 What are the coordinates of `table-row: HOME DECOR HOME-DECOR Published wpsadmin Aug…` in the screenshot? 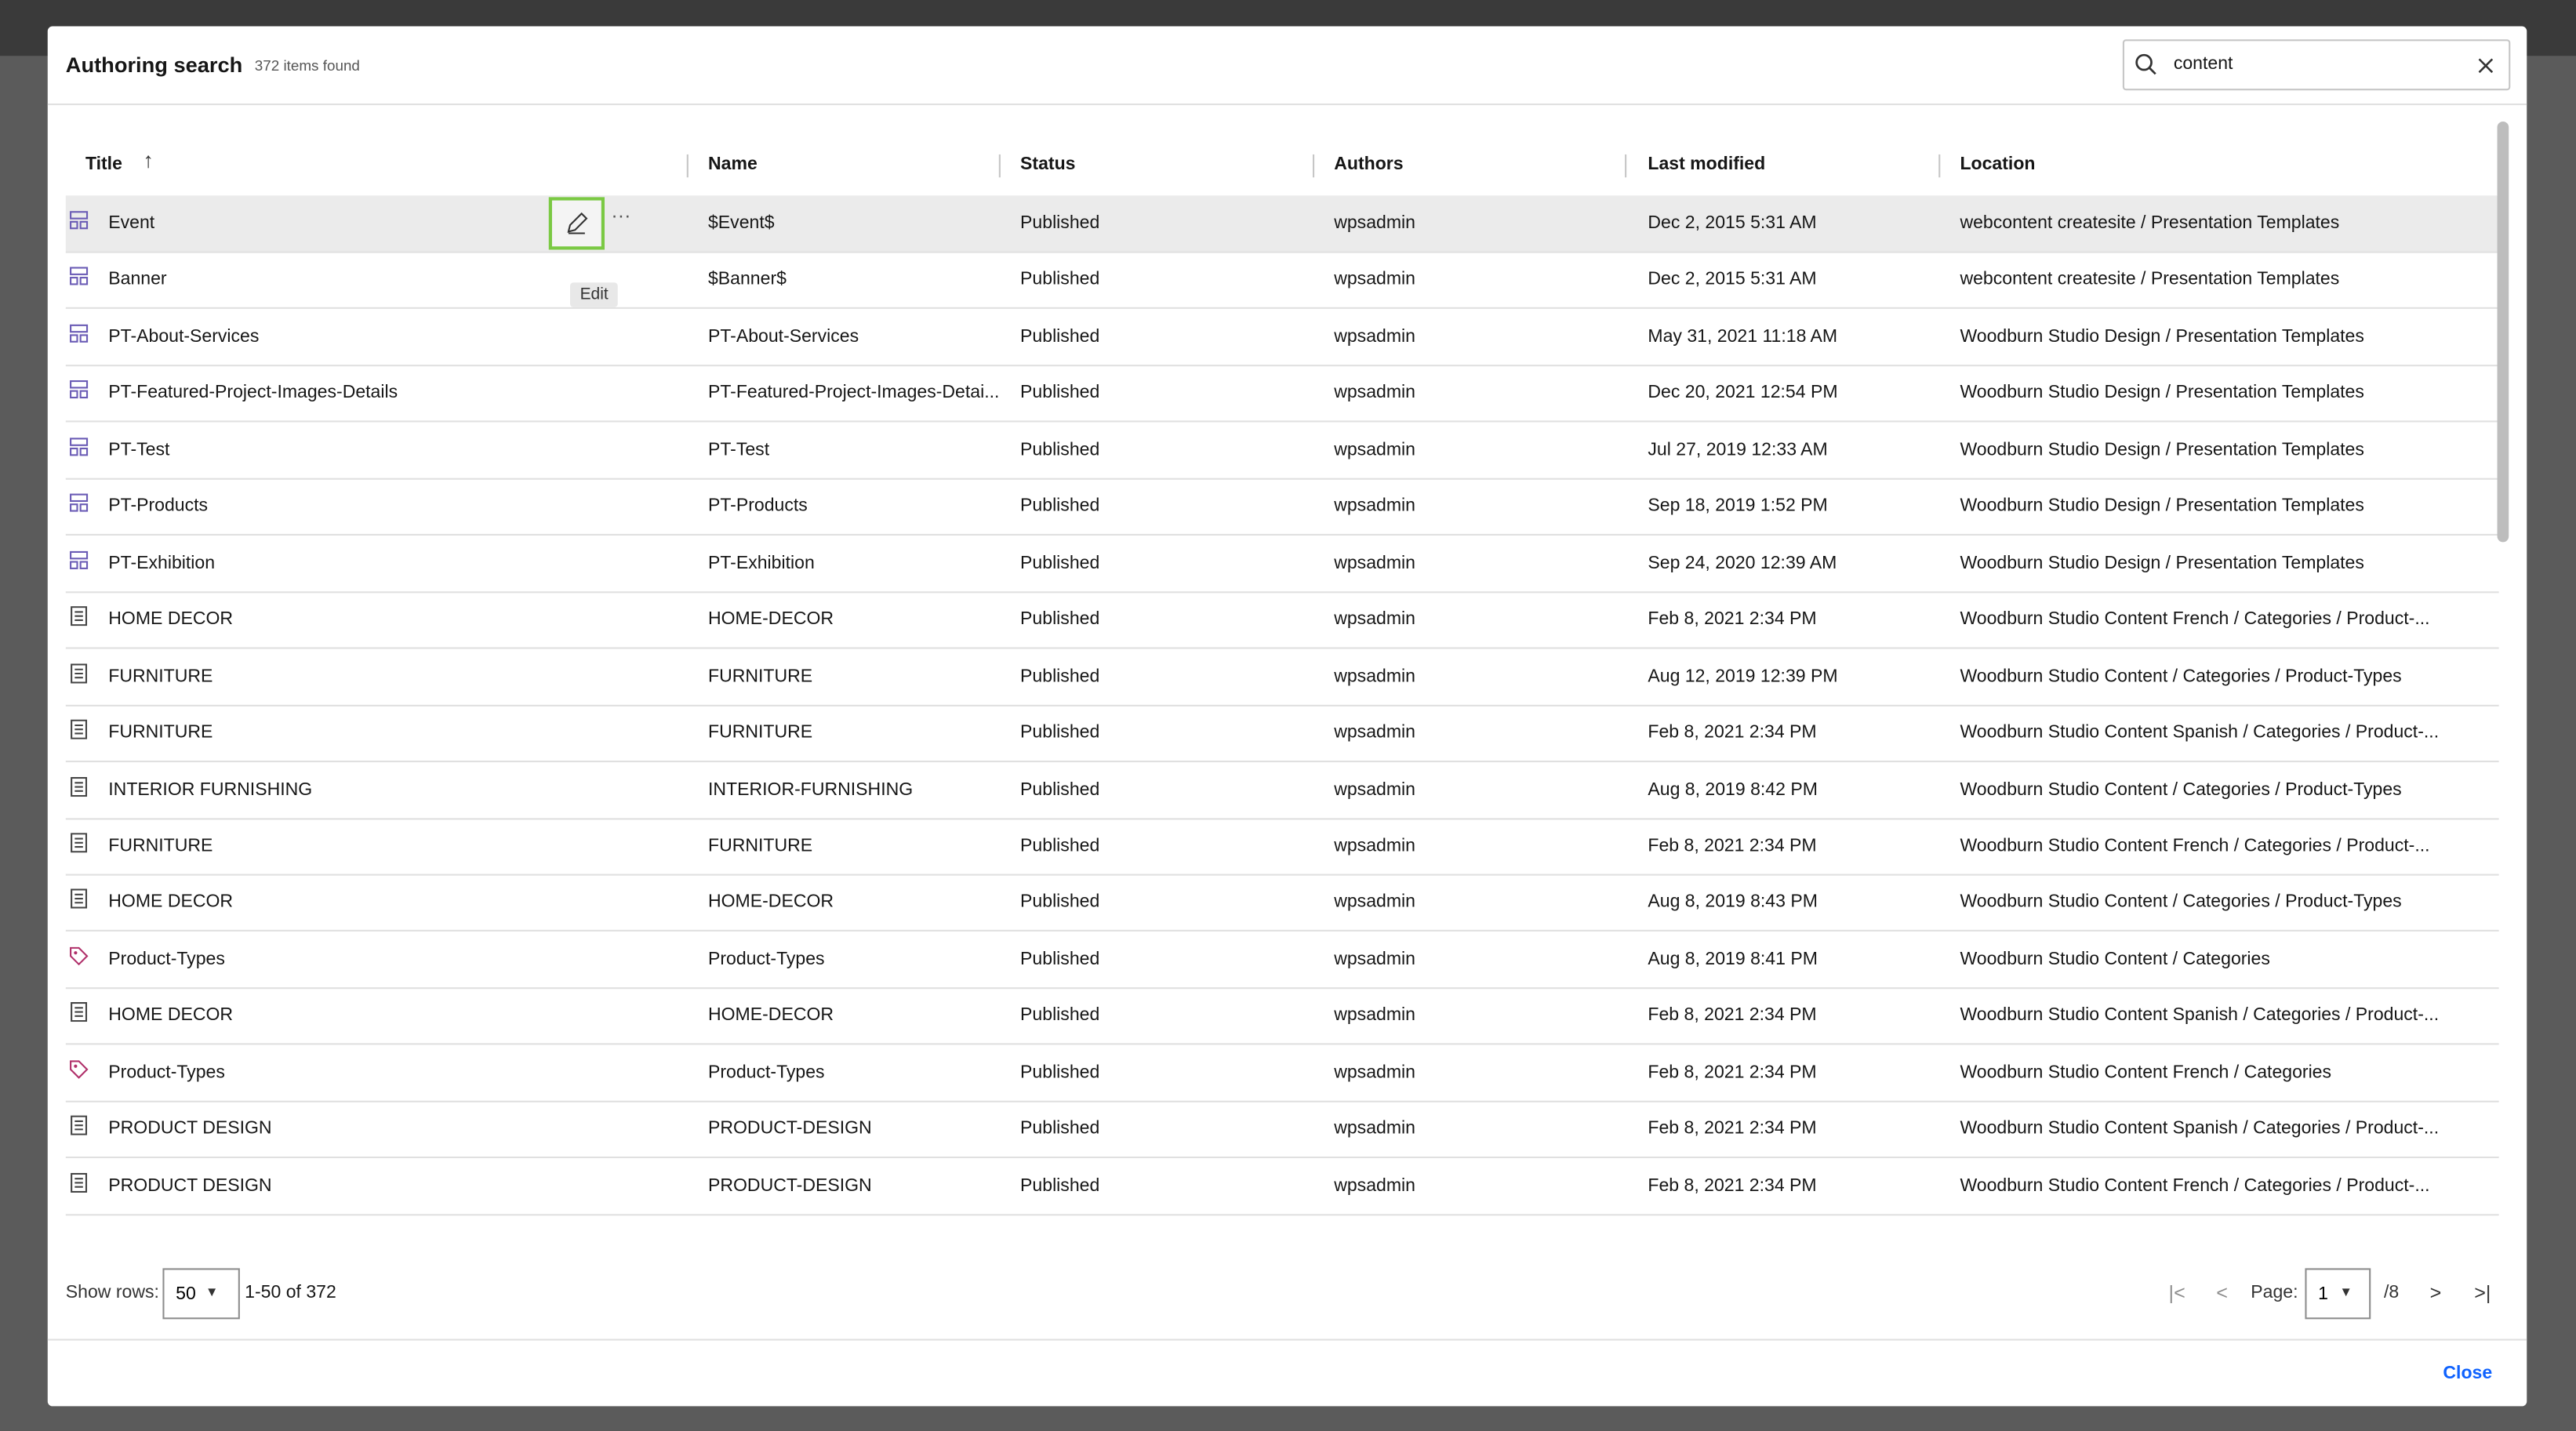 It's located at (1282, 902).